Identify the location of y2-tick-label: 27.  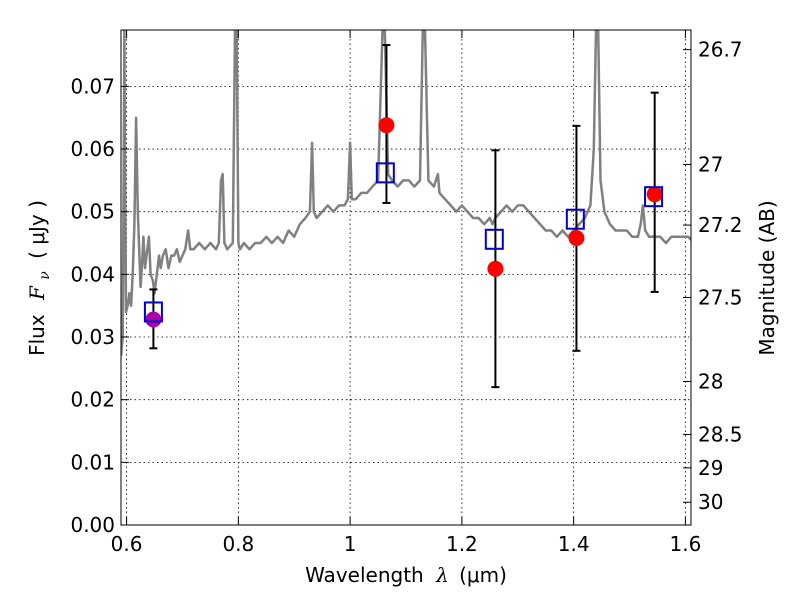
(710, 164).